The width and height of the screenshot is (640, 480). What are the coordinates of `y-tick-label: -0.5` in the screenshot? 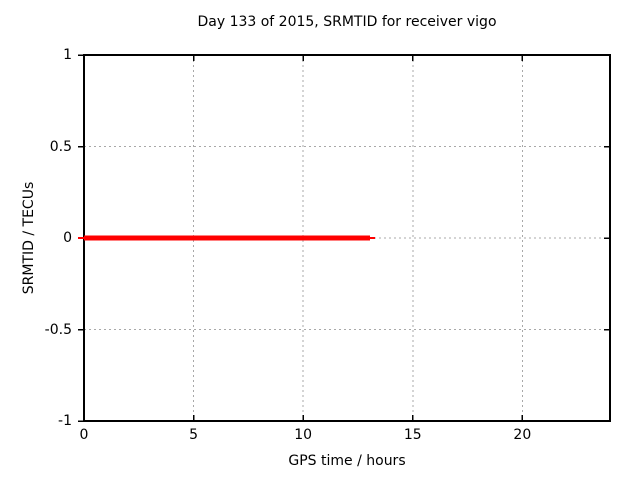 It's located at (58, 329).